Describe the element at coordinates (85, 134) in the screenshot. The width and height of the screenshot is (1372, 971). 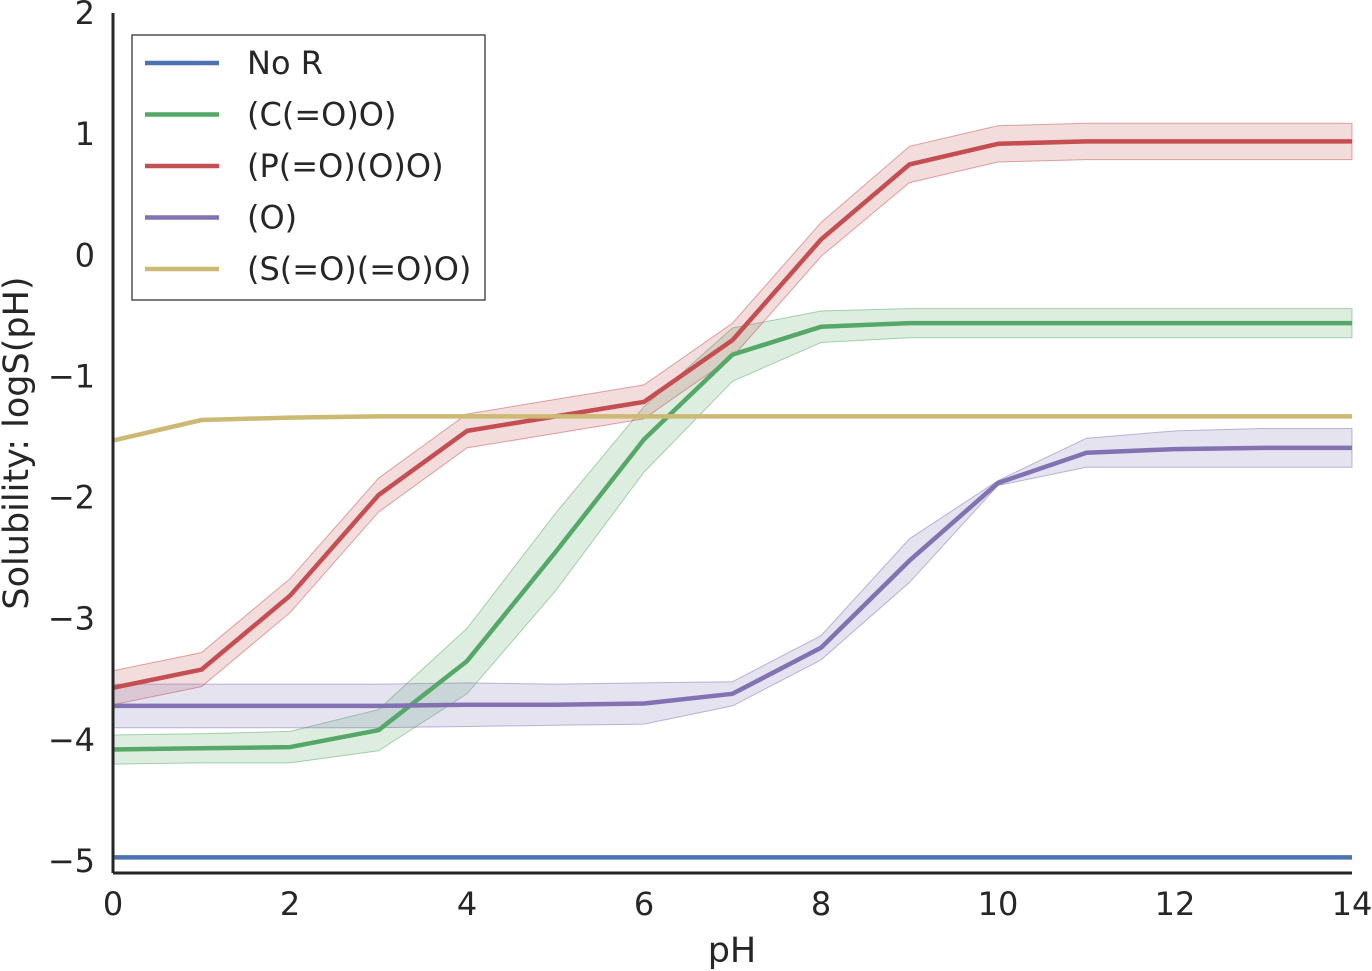
I see `y-tick-label: 1` at that location.